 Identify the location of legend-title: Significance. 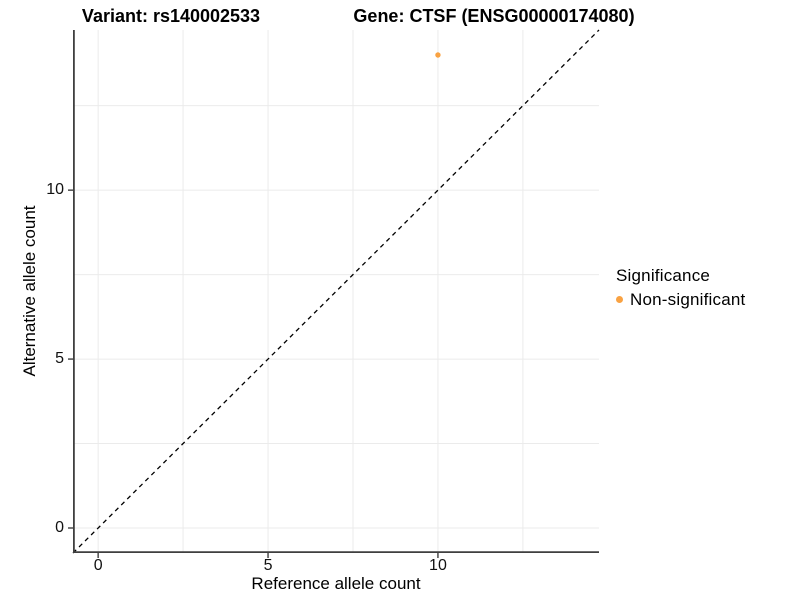
(663, 275).